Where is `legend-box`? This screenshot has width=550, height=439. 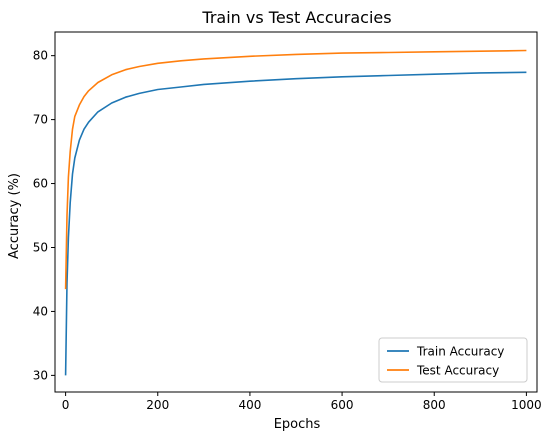 legend-box is located at coordinates (453, 360).